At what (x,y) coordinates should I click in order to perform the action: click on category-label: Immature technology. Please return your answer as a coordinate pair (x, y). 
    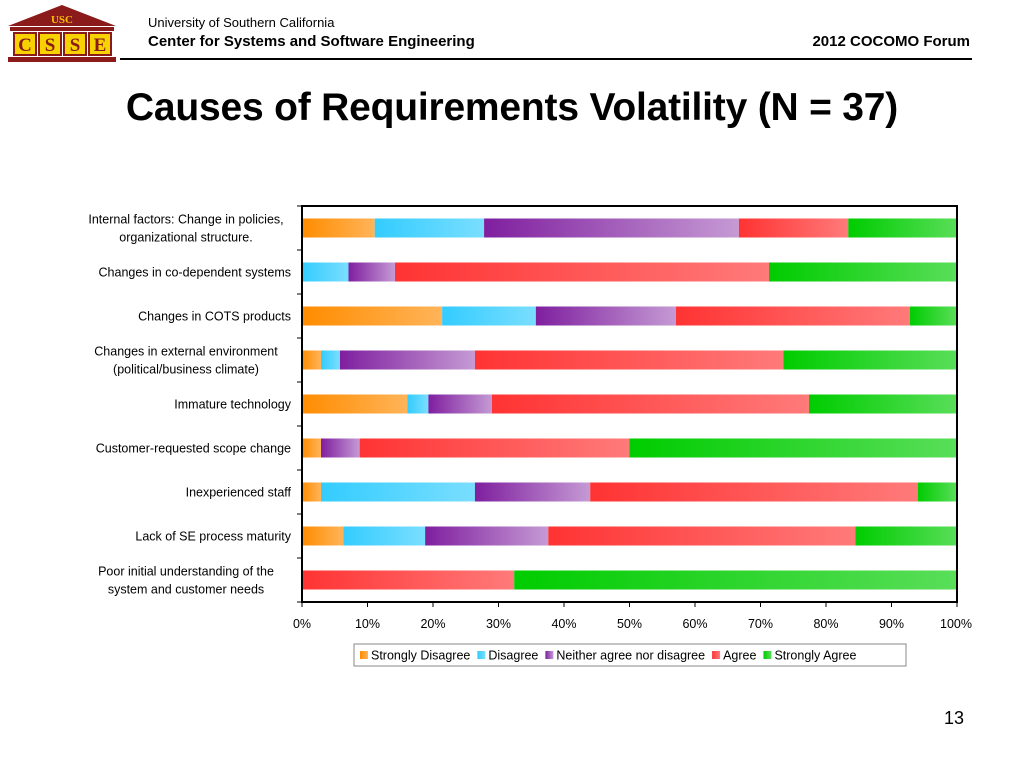
    Looking at the image, I should click on (232, 405).